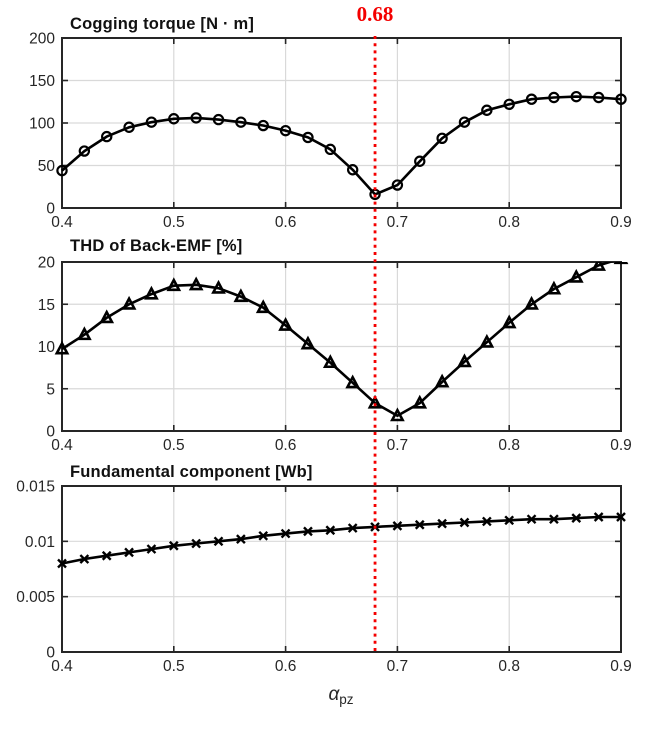 The height and width of the screenshot is (730, 663). Describe the element at coordinates (334, 694) in the screenshot. I see `x-axis-label-symbol: α` at that location.